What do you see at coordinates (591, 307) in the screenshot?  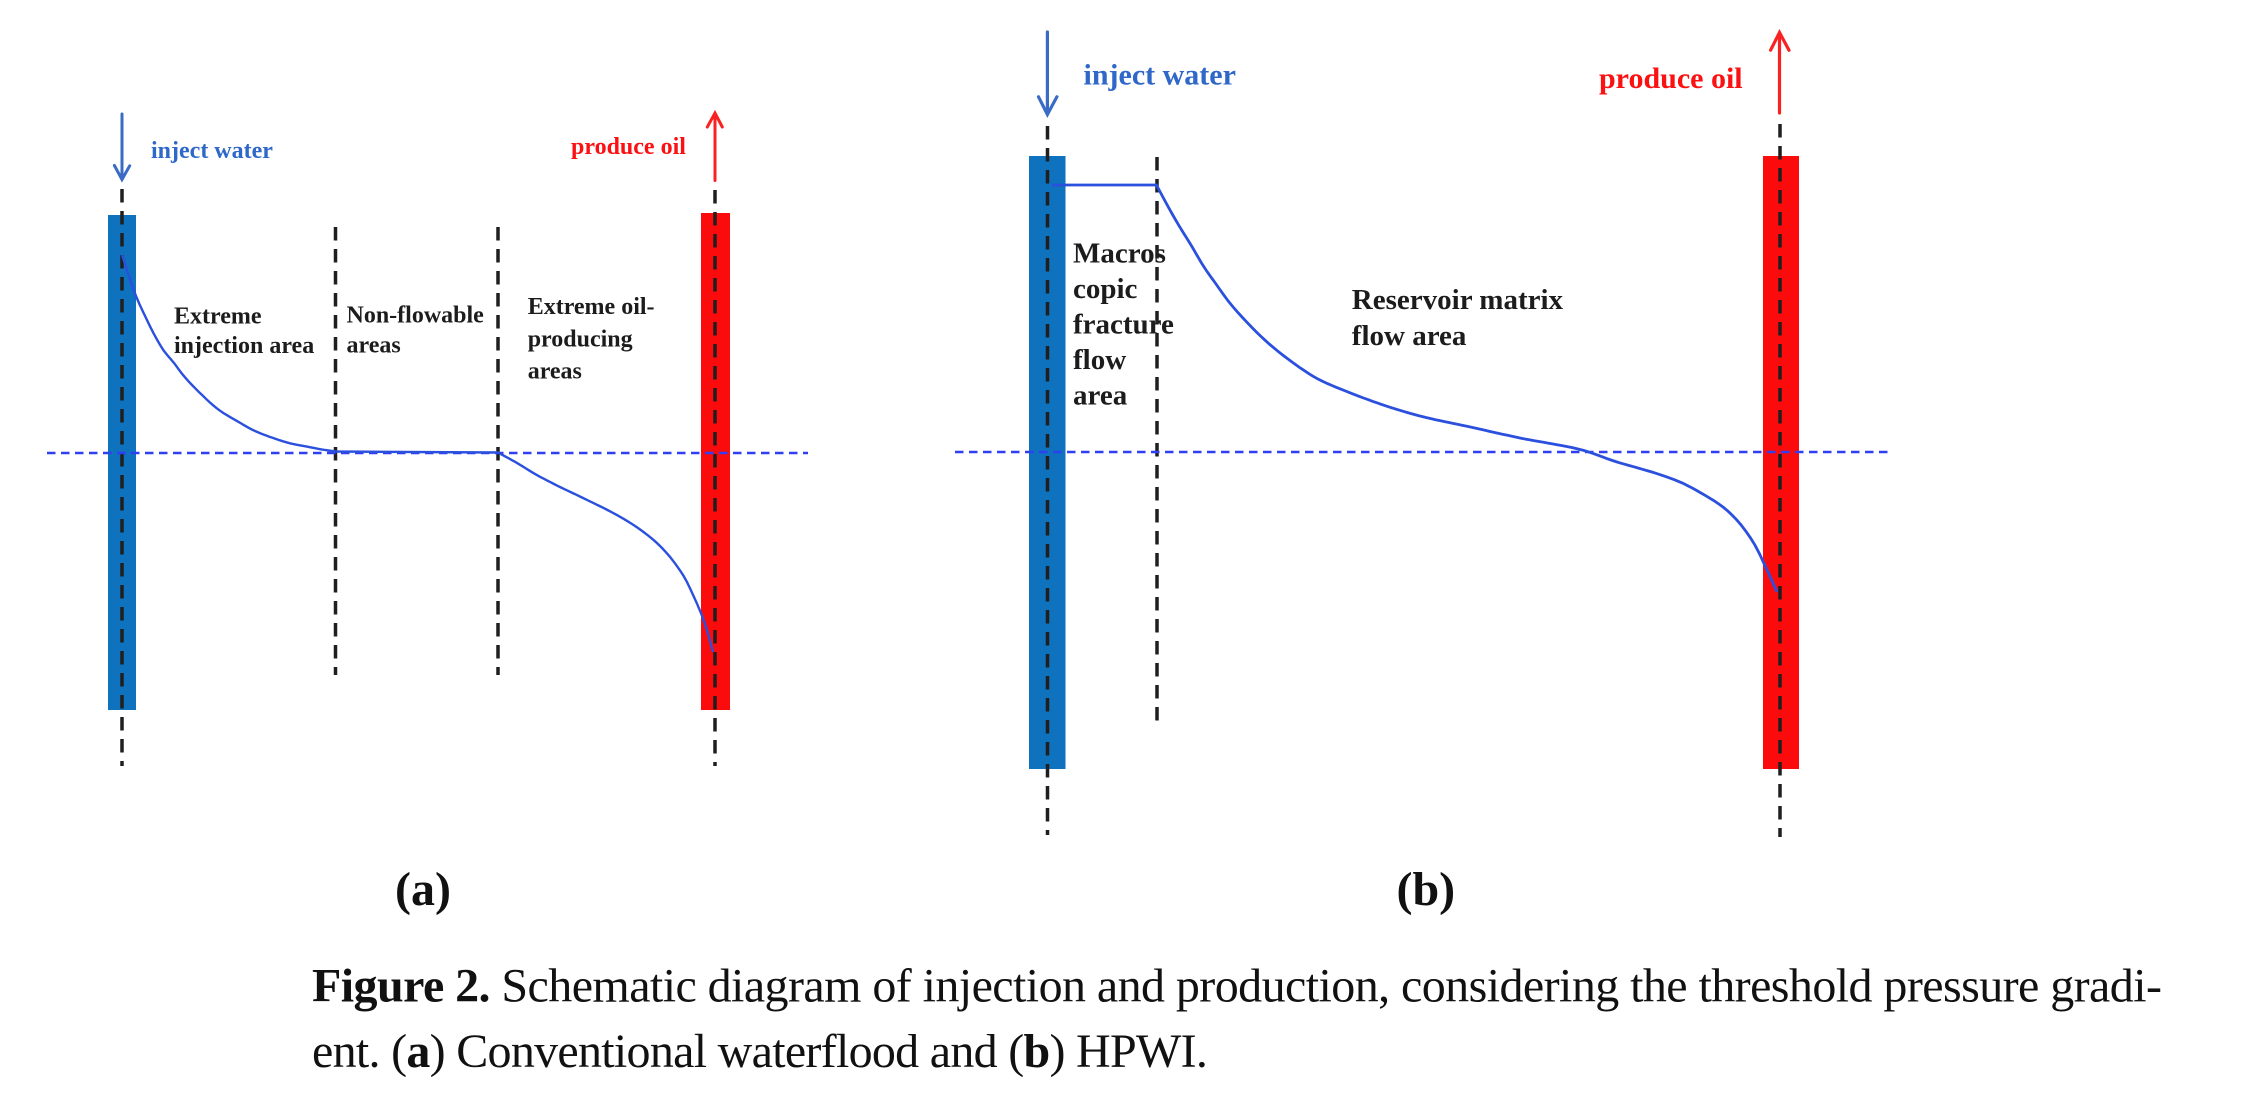 I see `svg-text: Extreme oil-` at bounding box center [591, 307].